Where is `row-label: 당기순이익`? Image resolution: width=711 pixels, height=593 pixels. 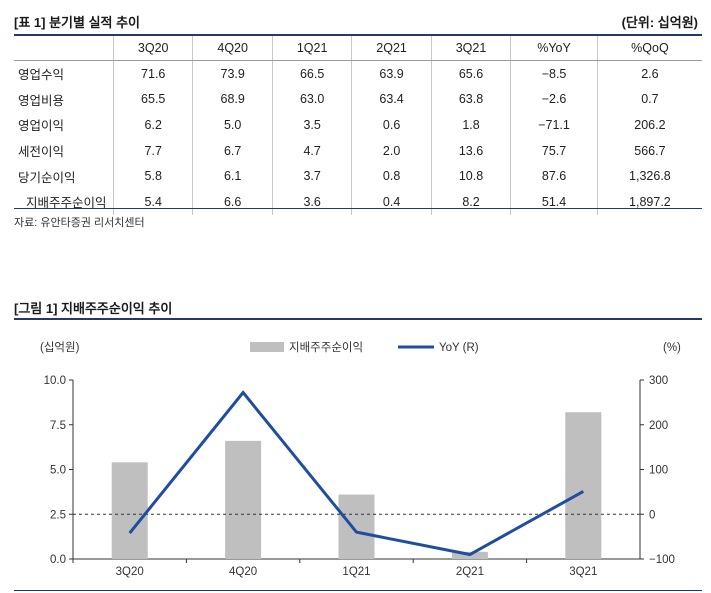 row-label: 당기순이익 is located at coordinates (47, 177).